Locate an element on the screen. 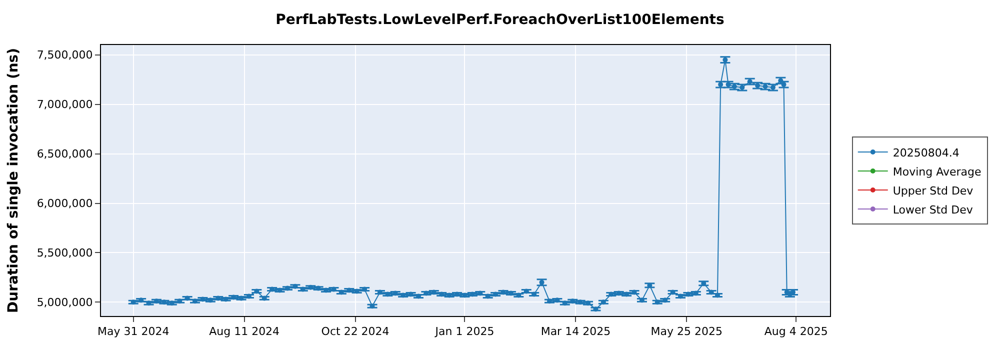 This screenshot has height=350, width=1000. y-tick-label: 7,500,000 is located at coordinates (64, 55).